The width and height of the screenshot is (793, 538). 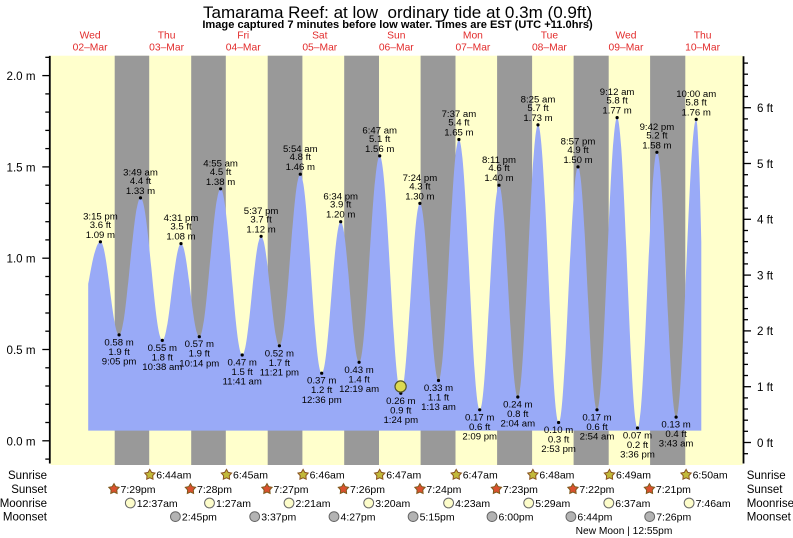 I want to click on svg-text: Sunrise, so click(x=766, y=476).